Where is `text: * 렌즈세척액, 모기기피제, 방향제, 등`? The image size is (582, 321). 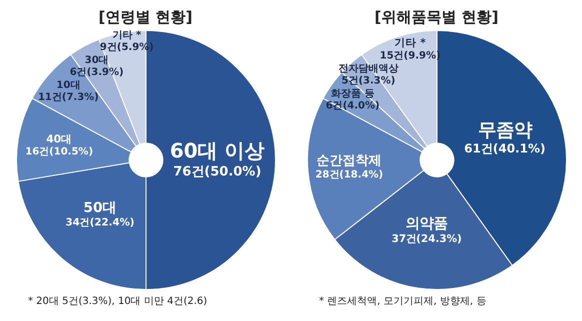
text: * 렌즈세척액, 모기기피제, 방향제, 등 is located at coordinates (403, 301).